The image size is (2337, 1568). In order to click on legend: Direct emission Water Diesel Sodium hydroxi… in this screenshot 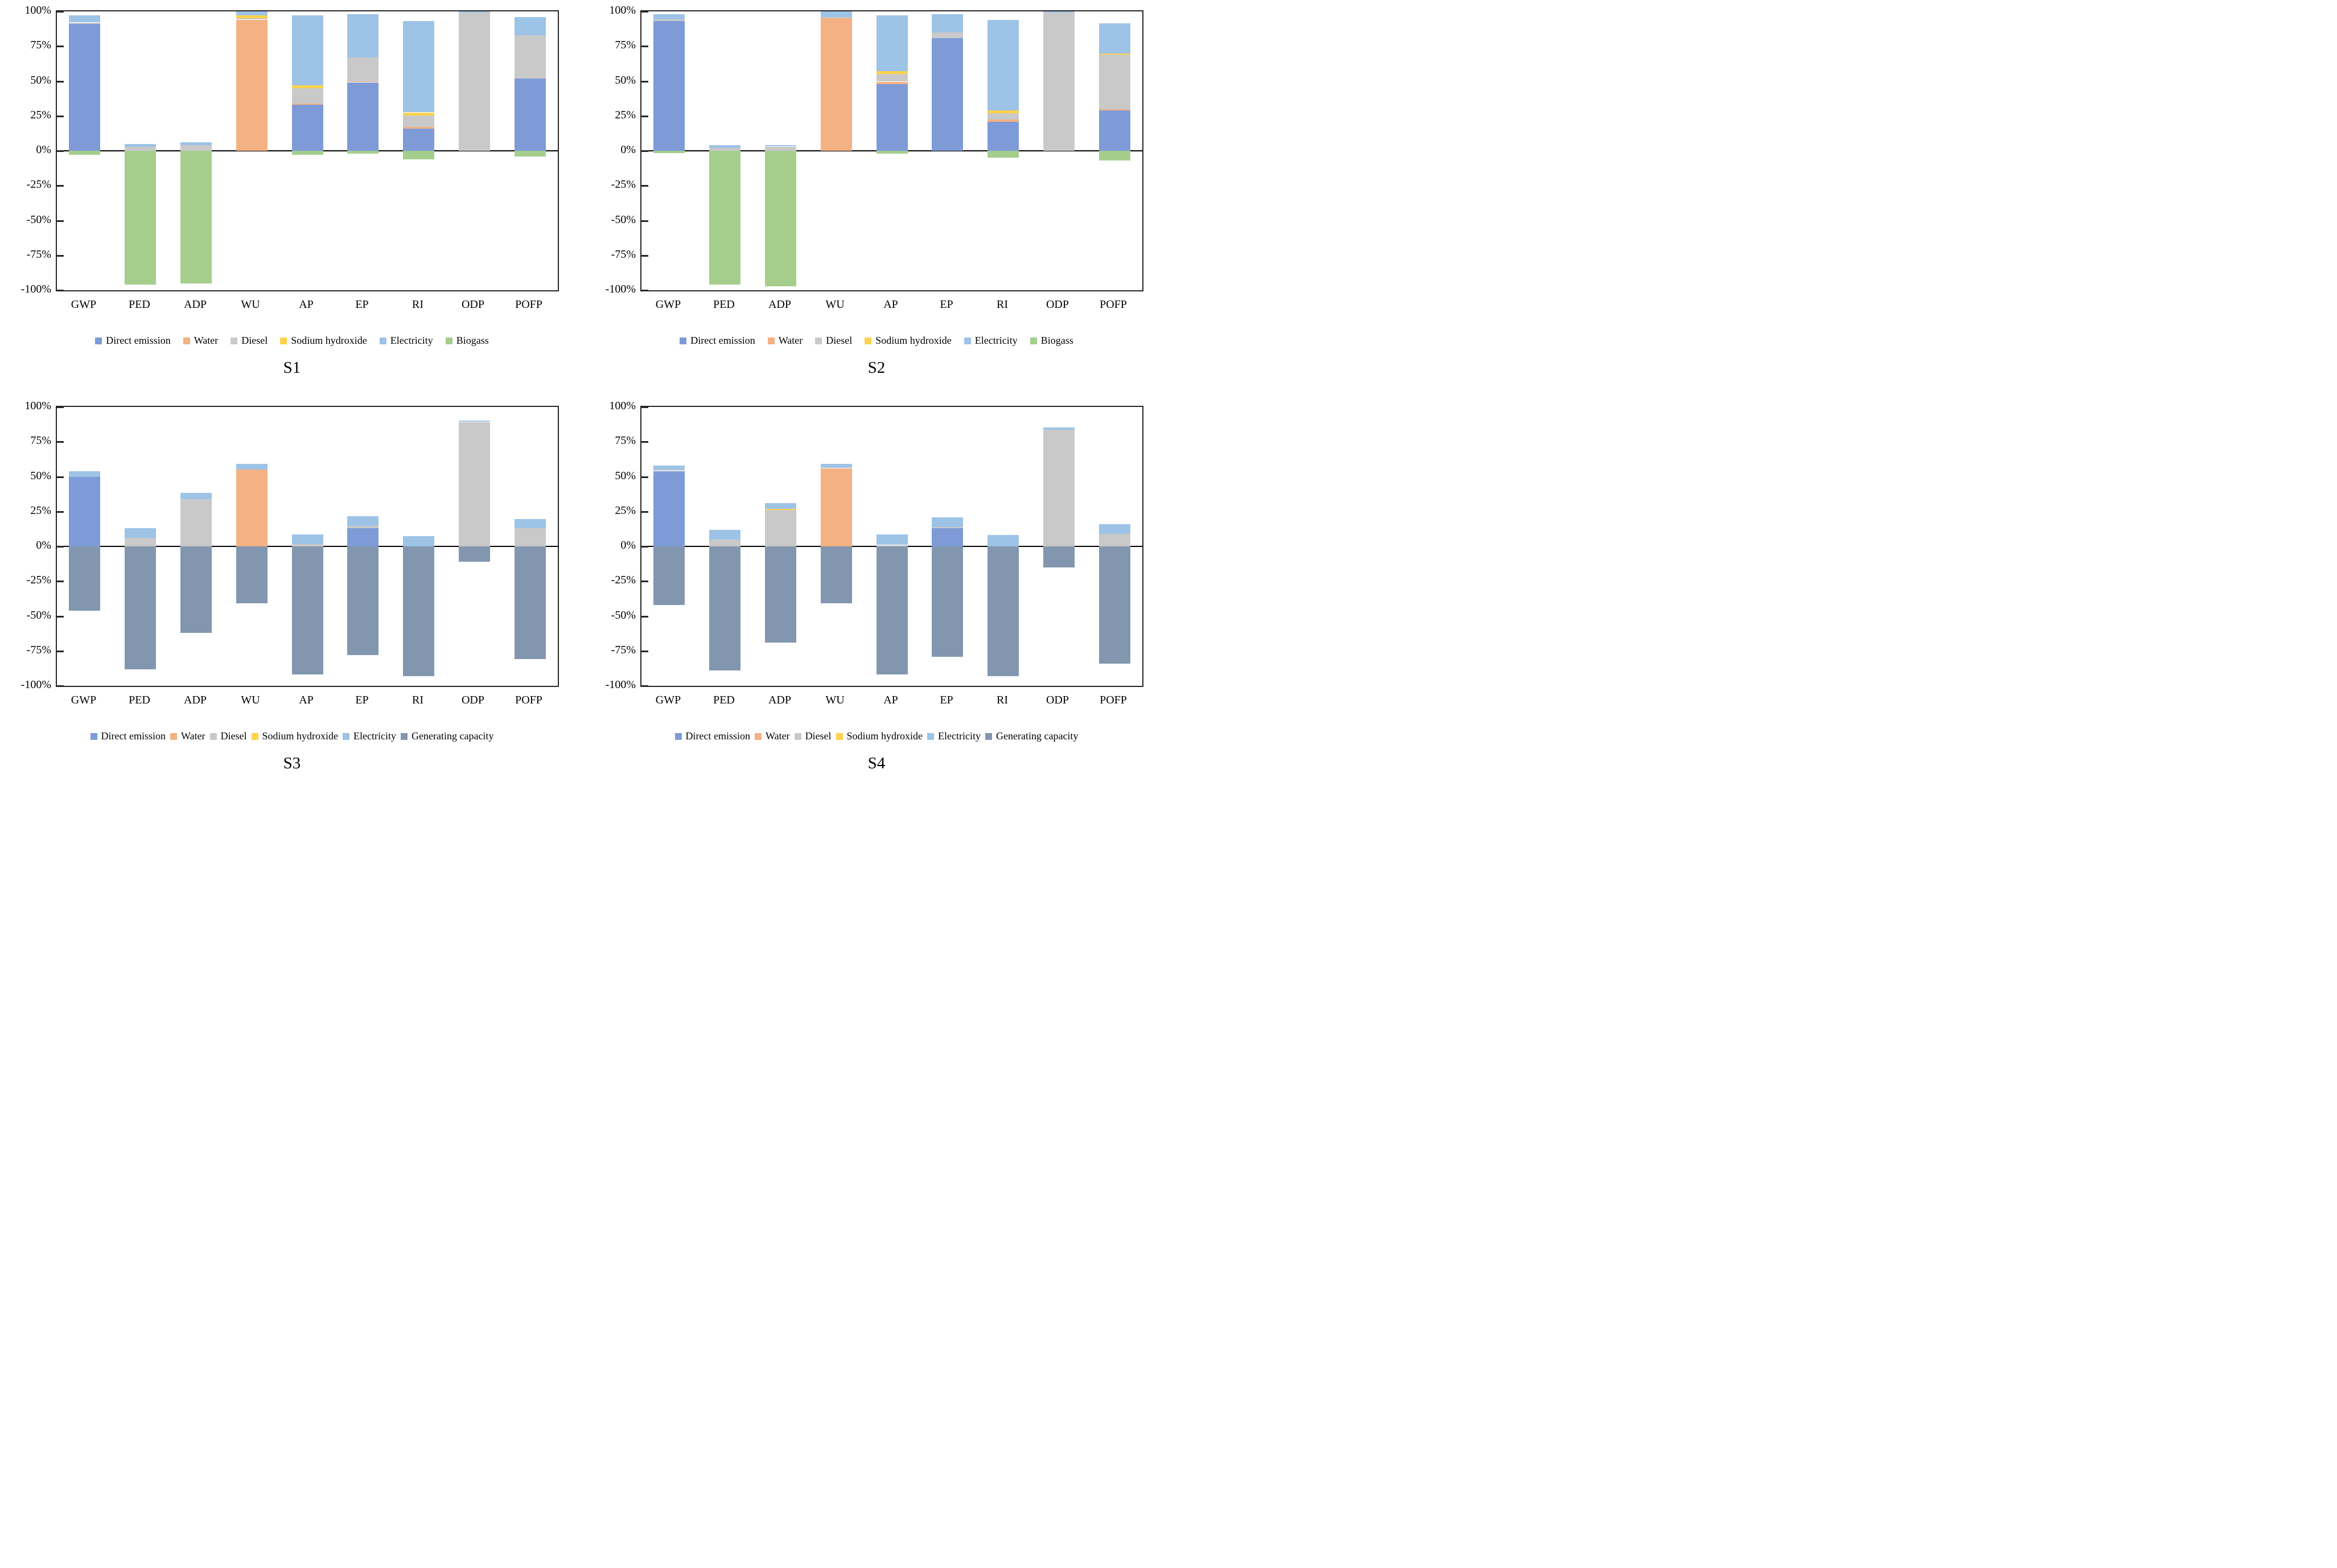, I will do `click(876, 736)`.